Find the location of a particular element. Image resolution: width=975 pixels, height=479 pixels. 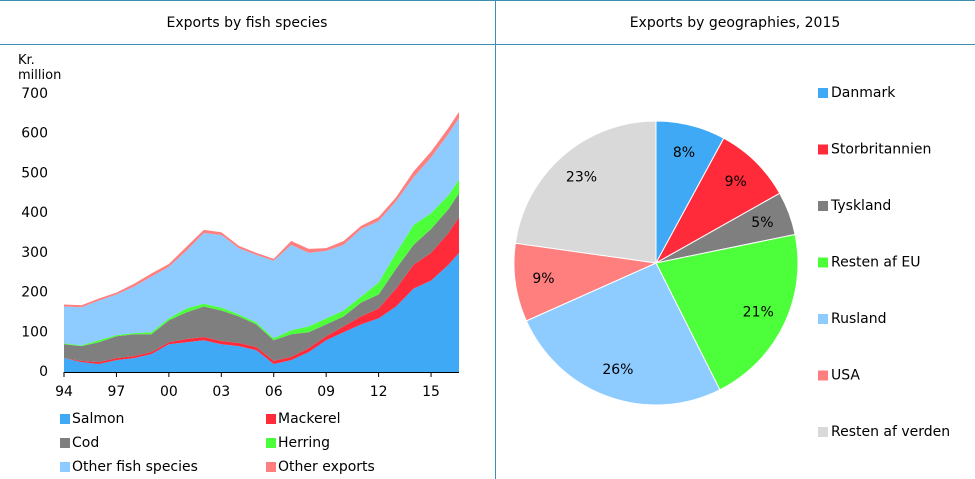

y-tick-label: 0 is located at coordinates (43, 372).